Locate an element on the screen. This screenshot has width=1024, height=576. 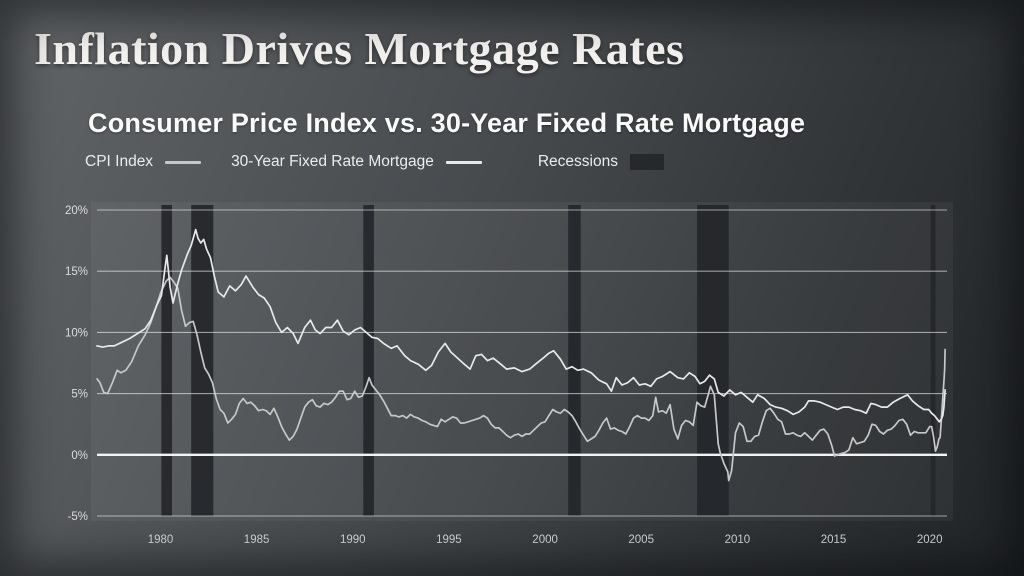
y-axis-label: 15% is located at coordinates (76, 272).